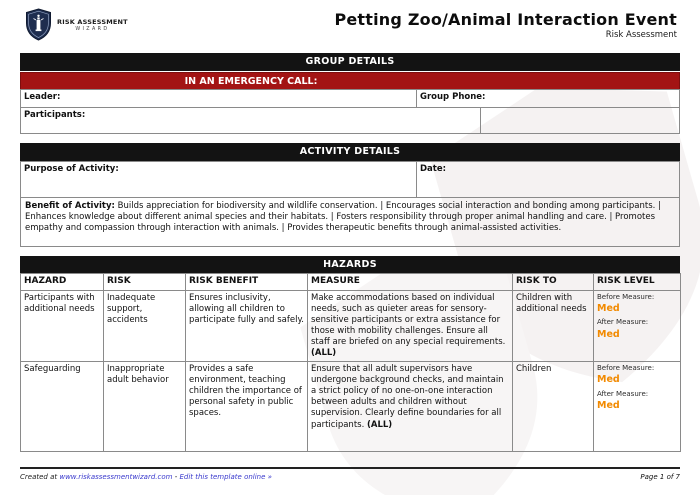 This screenshot has height=495, width=700. I want to click on risk-to-cell: Children, so click(553, 407).